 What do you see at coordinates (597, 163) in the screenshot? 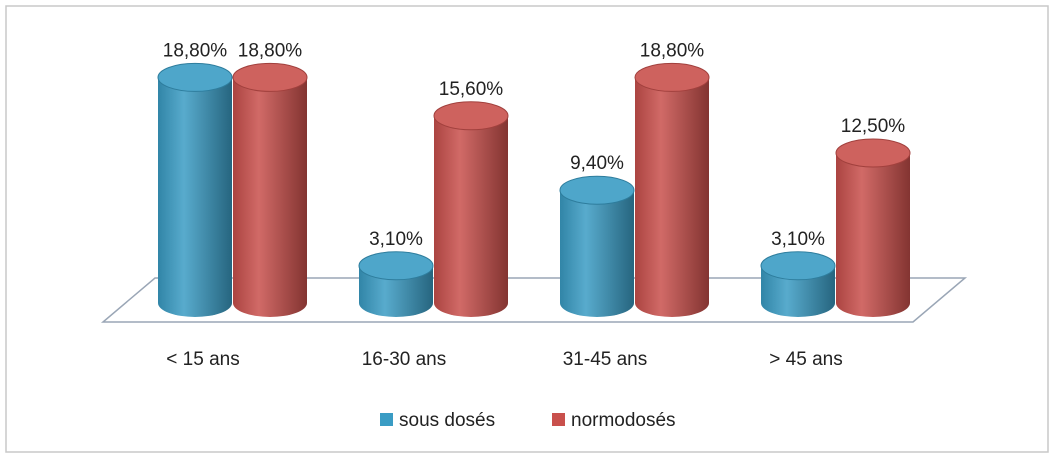
I see `data-label: 9,40%` at bounding box center [597, 163].